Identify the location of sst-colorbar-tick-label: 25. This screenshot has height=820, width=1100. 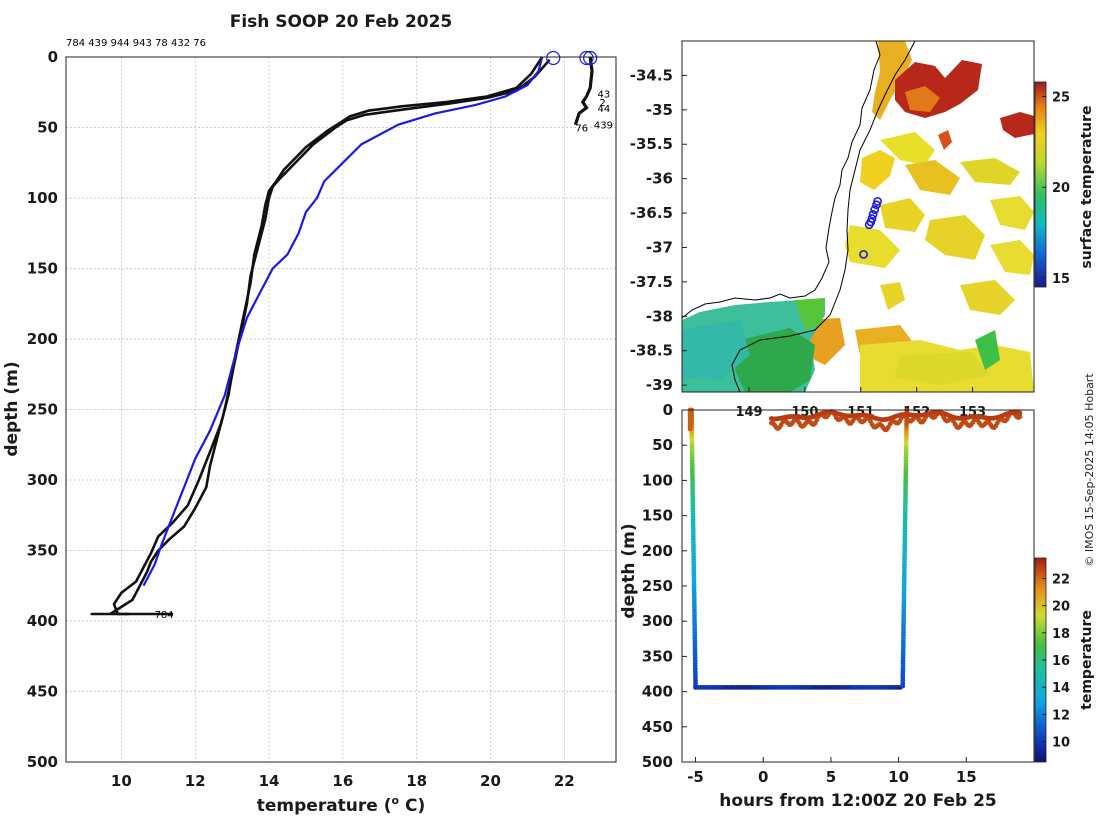
(1061, 98).